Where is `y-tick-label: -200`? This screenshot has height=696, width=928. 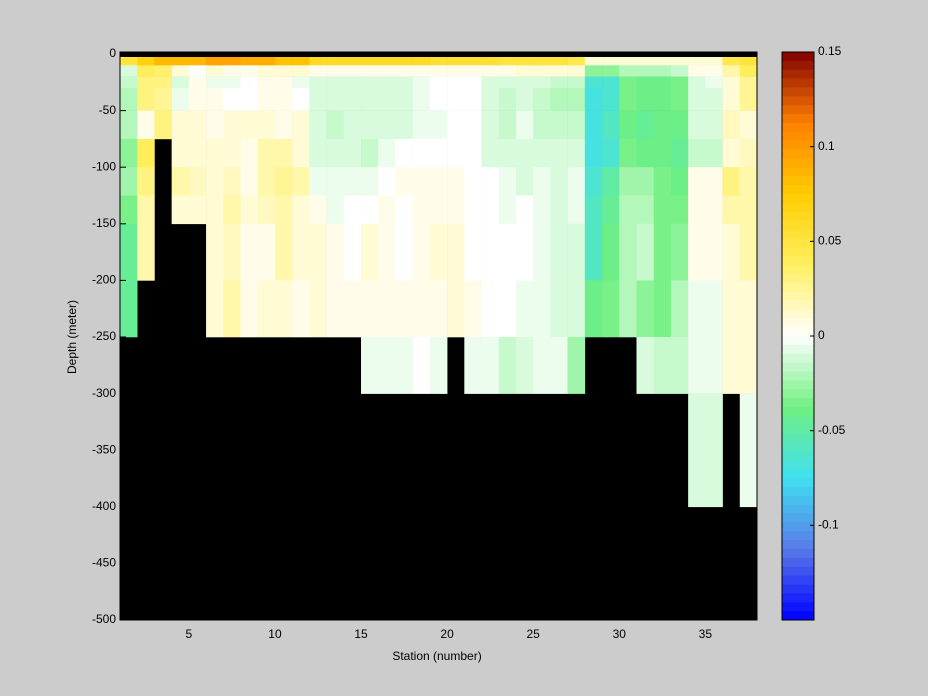 y-tick-label: -200 is located at coordinates (104, 280).